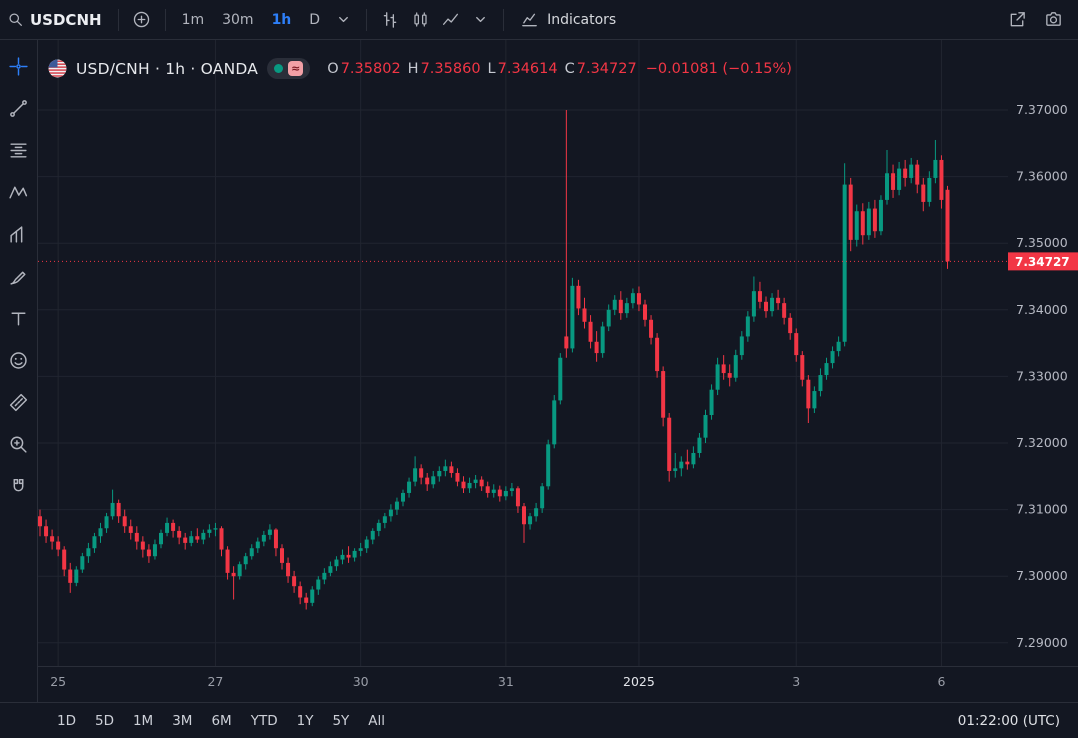 The image size is (1078, 738). I want to click on open-popup-button, so click(1017, 20).